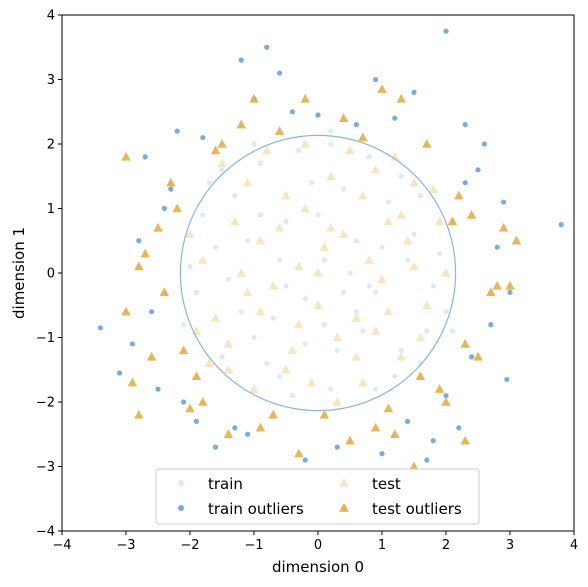 The height and width of the screenshot is (587, 588). Describe the element at coordinates (256, 509) in the screenshot. I see `legend-label-train-outliers: train outliers` at that location.